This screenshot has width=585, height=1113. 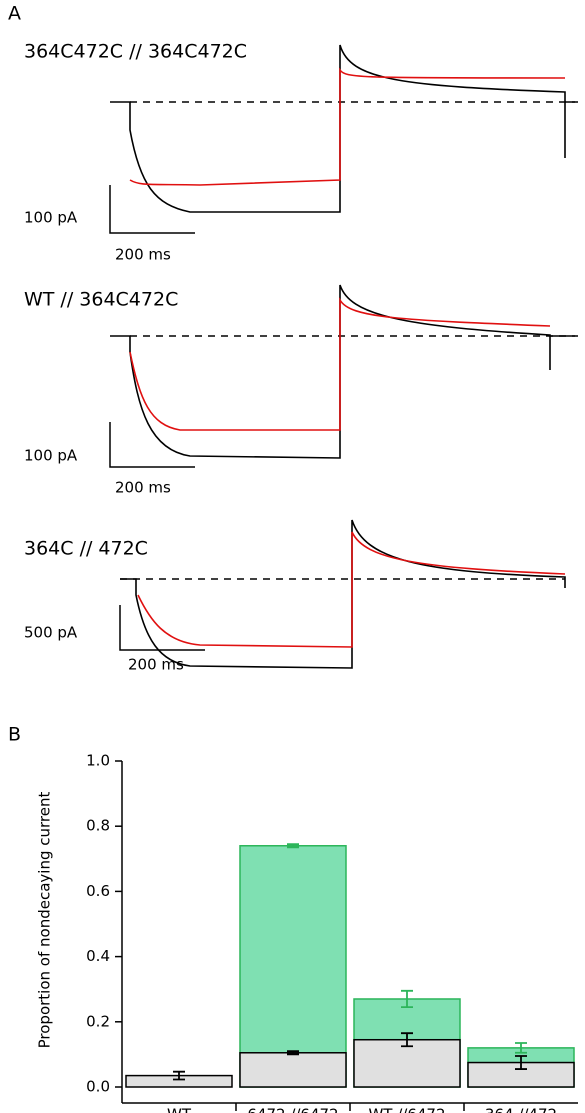 What do you see at coordinates (98, 826) in the screenshot?
I see `y-tick-label: 0.8` at bounding box center [98, 826].